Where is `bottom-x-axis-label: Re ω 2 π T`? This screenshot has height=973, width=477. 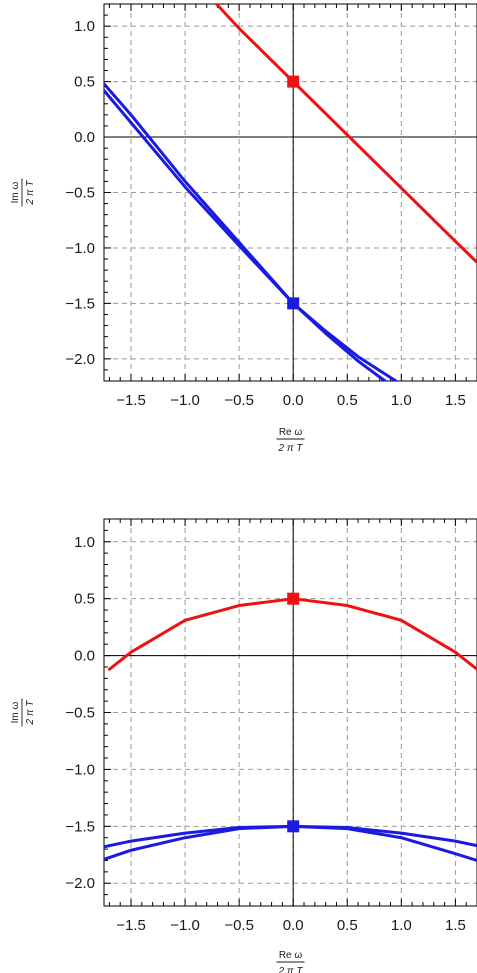 bottom-x-axis-label: Re ω 2 π T is located at coordinates (290, 961).